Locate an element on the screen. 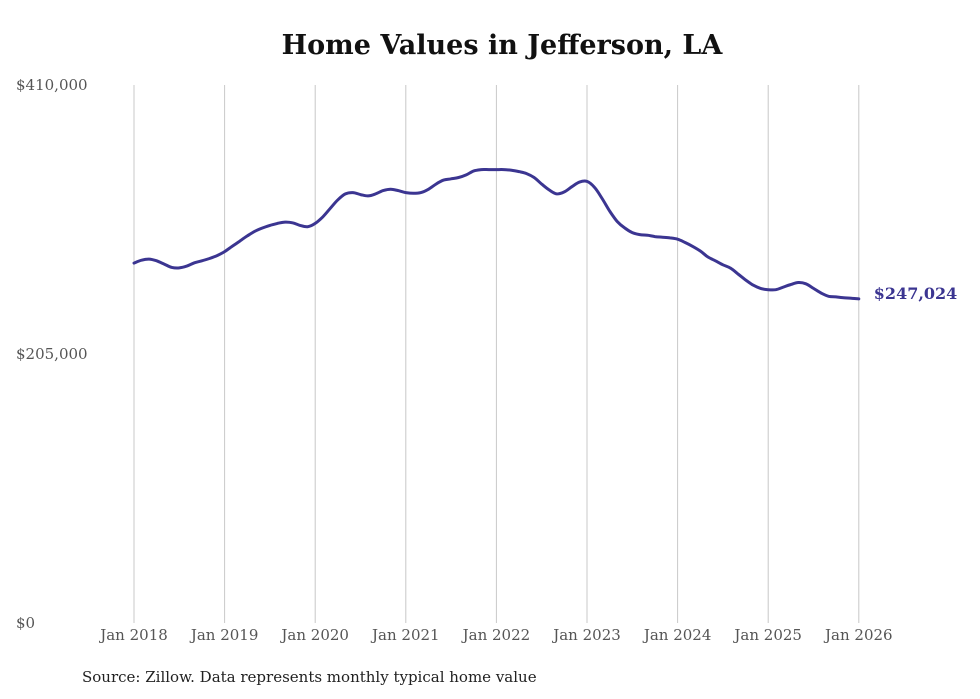 The height and width of the screenshot is (699, 980). chart-title: Home Values in Jefferson, LA is located at coordinates (502, 45).